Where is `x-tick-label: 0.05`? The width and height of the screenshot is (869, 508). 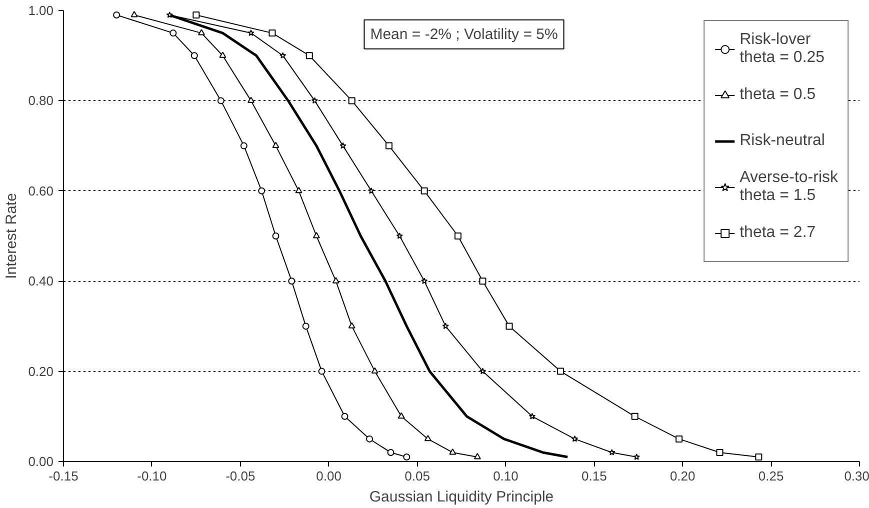
x-tick-label: 0.05 is located at coordinates (417, 476).